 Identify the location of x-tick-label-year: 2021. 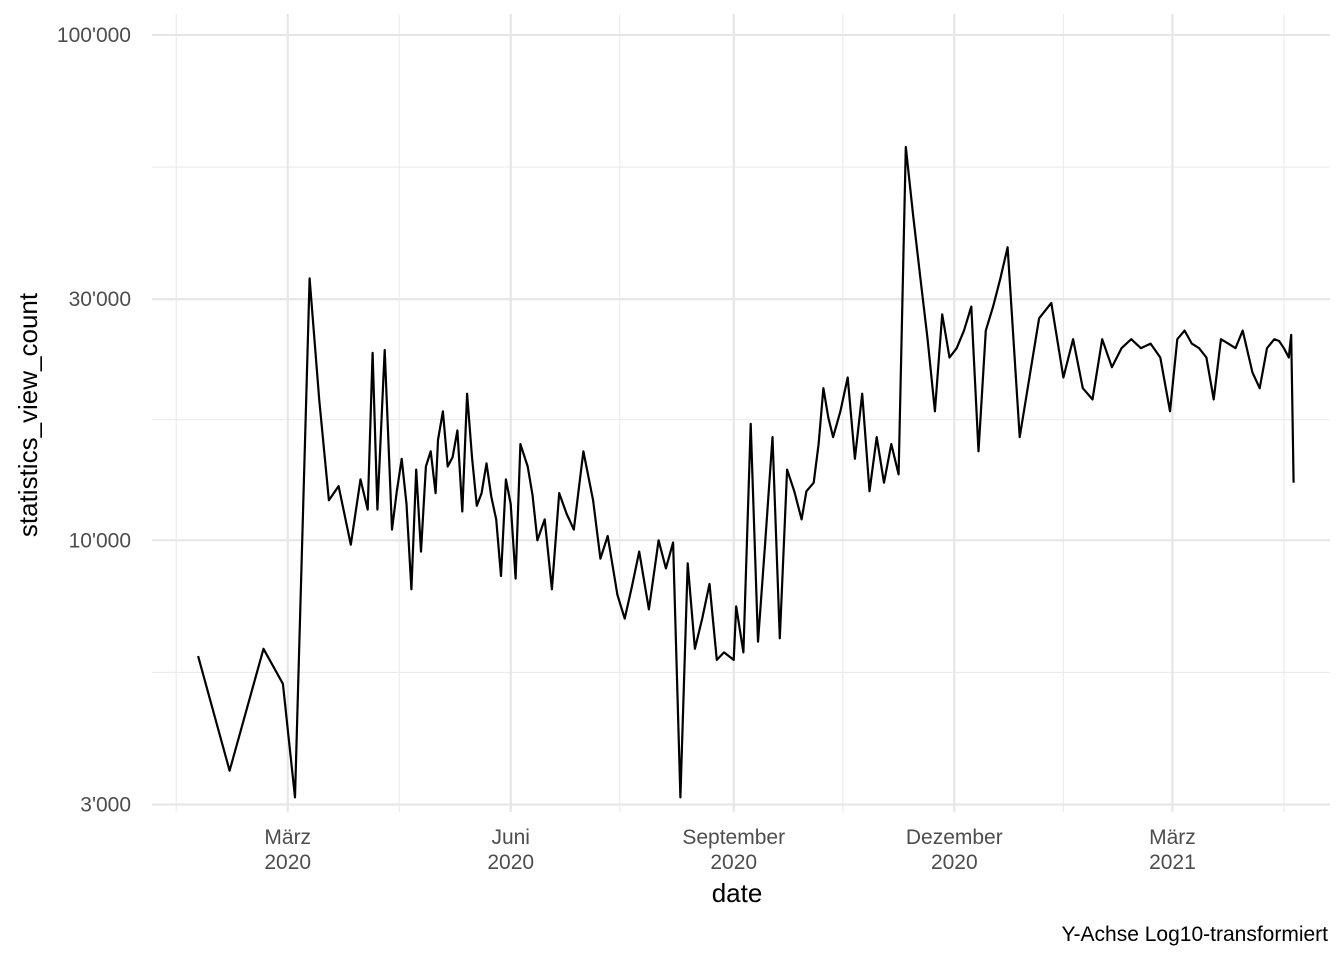
(1172, 862).